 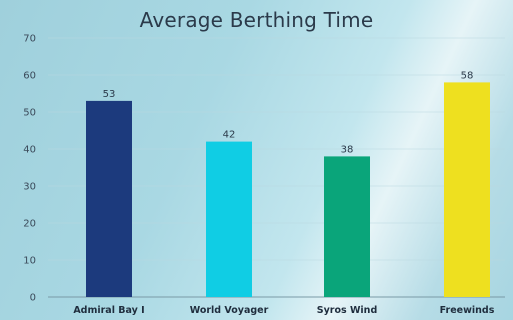 What do you see at coordinates (467, 75) in the screenshot?
I see `data-label: 58` at bounding box center [467, 75].